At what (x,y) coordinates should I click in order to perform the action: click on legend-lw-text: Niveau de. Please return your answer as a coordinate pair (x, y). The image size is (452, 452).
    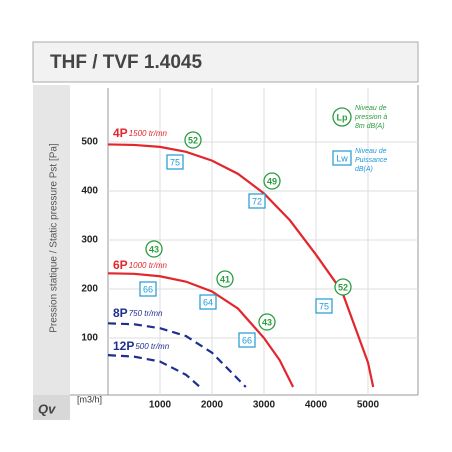
    Looking at the image, I should click on (371, 151).